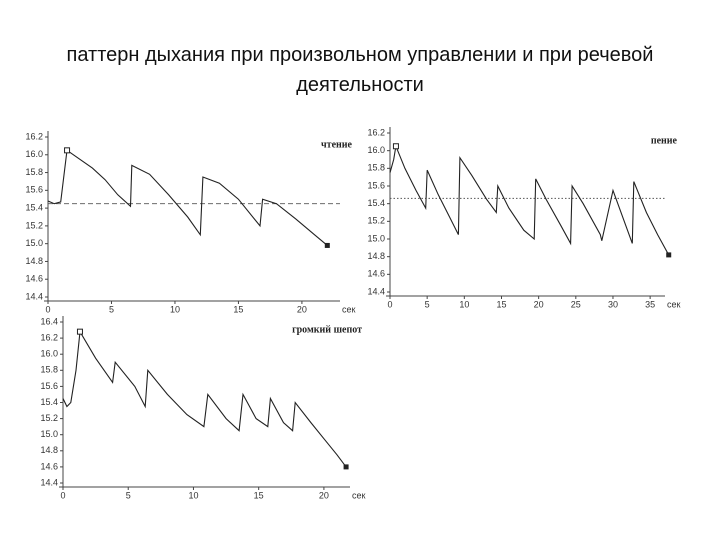 This screenshot has width=720, height=540. Describe the element at coordinates (337, 144) in the screenshot. I see `chart-annotation: чтение` at that location.